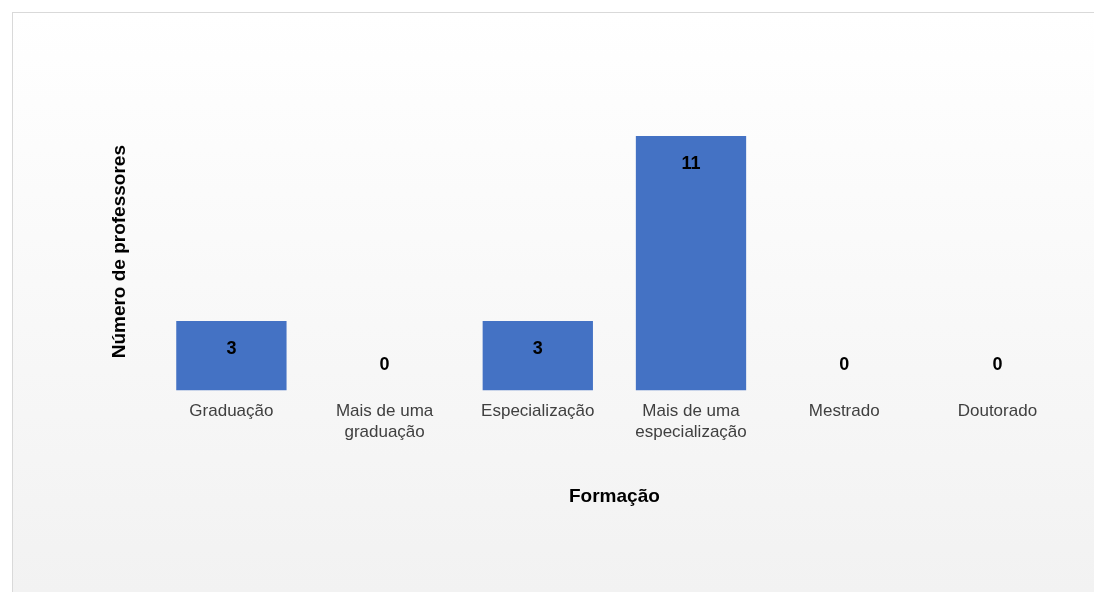  I want to click on x-tick-label: Mestrado, so click(844, 411).